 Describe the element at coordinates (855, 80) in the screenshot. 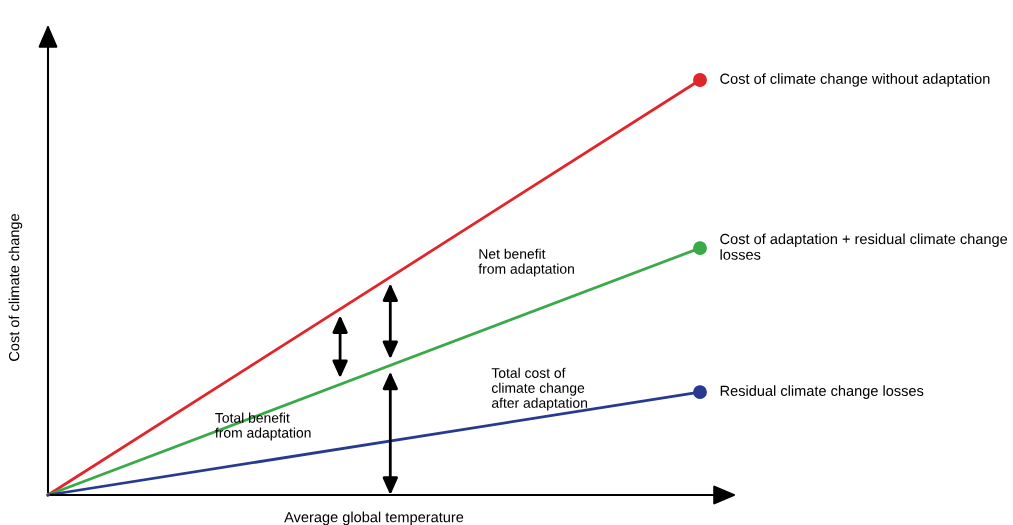

I see `series-label: Cost of climate change without adaptation` at that location.